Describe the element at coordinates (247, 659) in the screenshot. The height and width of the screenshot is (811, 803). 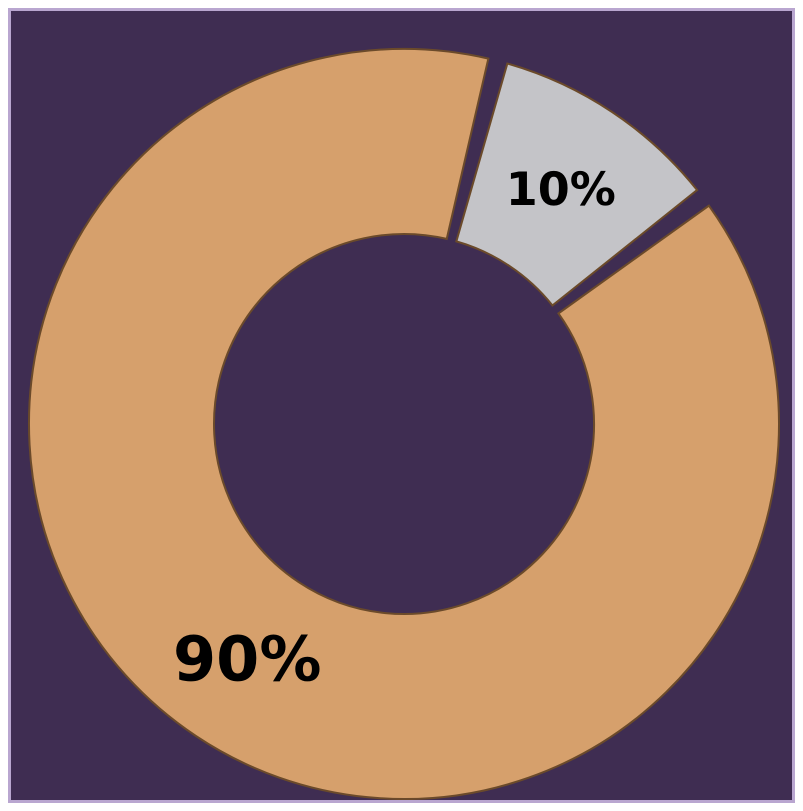
I see `data-label: 90%` at that location.